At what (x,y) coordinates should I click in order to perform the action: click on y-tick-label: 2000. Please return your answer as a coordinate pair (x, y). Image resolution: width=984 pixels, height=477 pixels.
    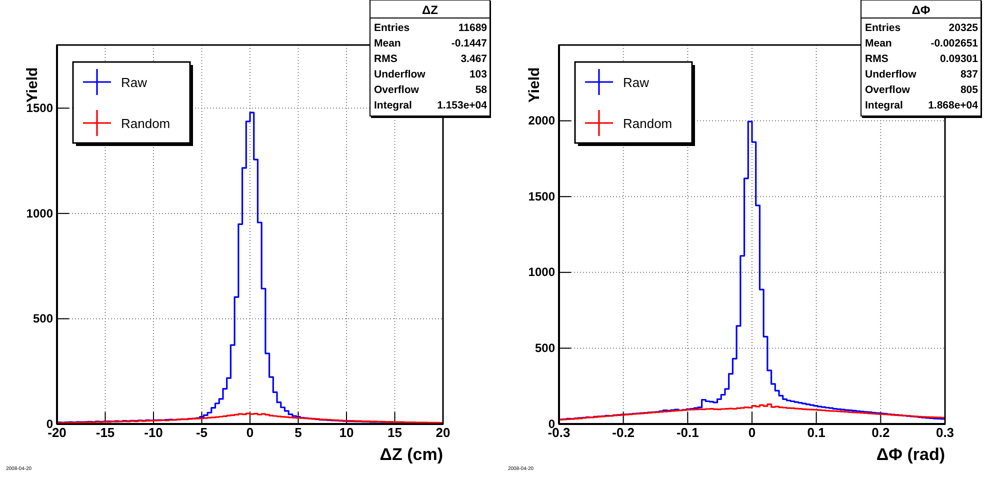
    Looking at the image, I should click on (542, 121).